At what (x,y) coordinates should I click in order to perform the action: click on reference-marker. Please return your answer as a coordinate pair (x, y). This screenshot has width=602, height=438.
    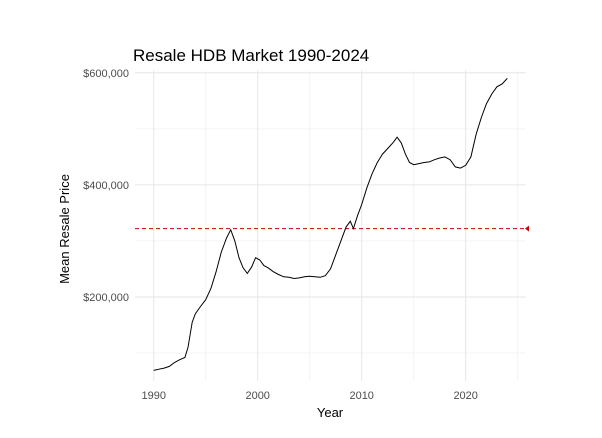
    Looking at the image, I should click on (527, 228).